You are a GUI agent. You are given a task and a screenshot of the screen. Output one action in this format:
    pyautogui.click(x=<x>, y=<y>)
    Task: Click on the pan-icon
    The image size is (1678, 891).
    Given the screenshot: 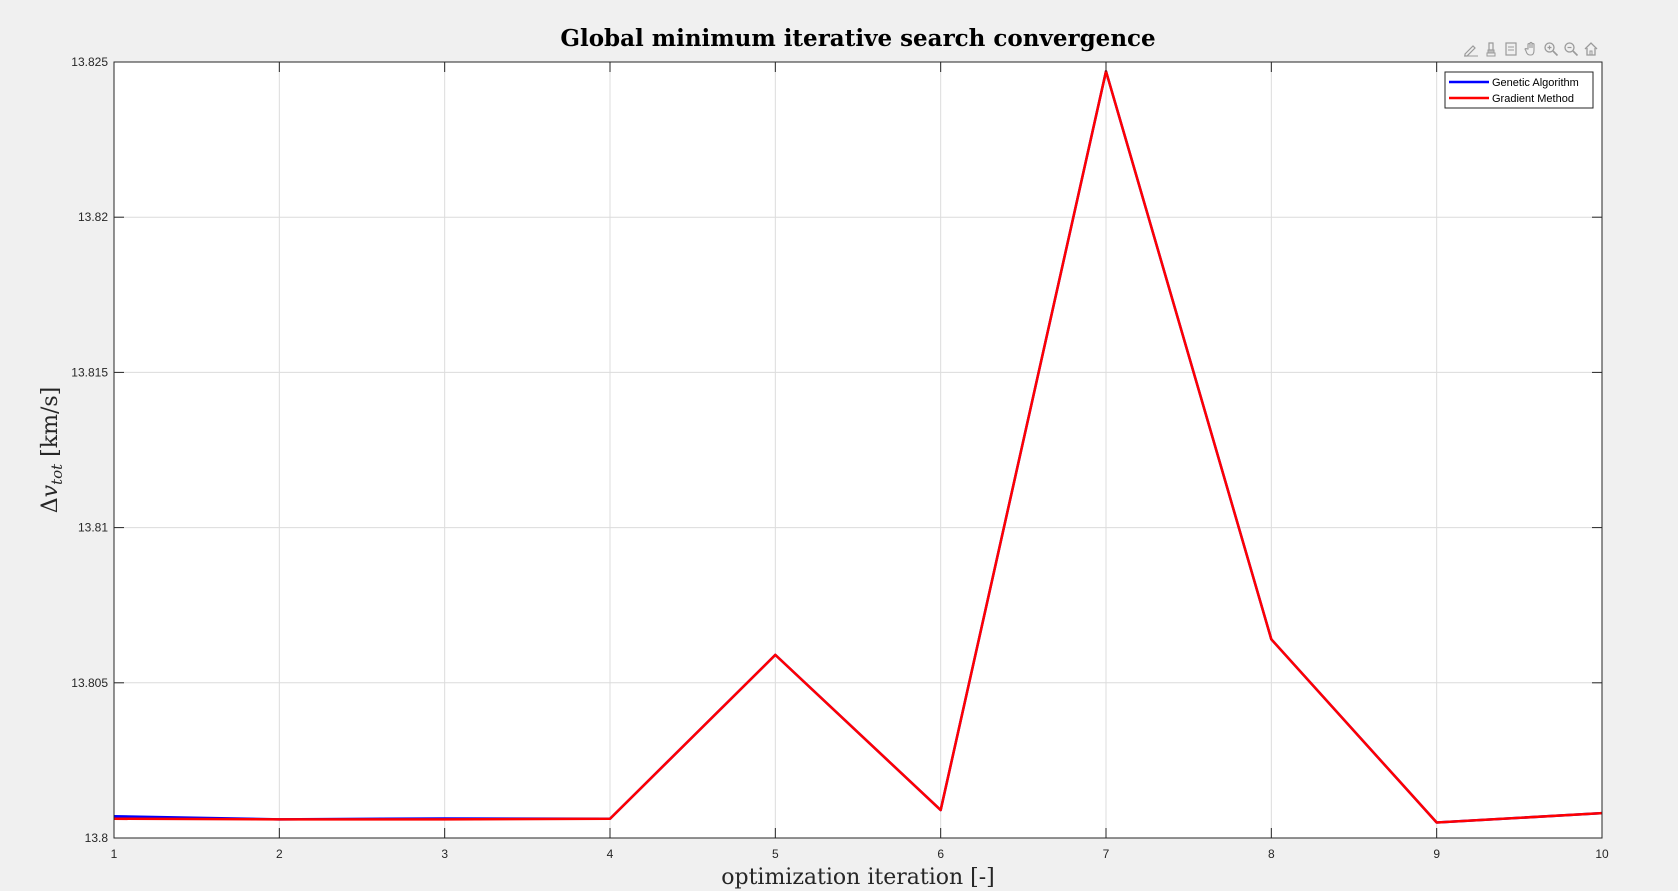 What is the action you would take?
    pyautogui.click(x=1531, y=49)
    